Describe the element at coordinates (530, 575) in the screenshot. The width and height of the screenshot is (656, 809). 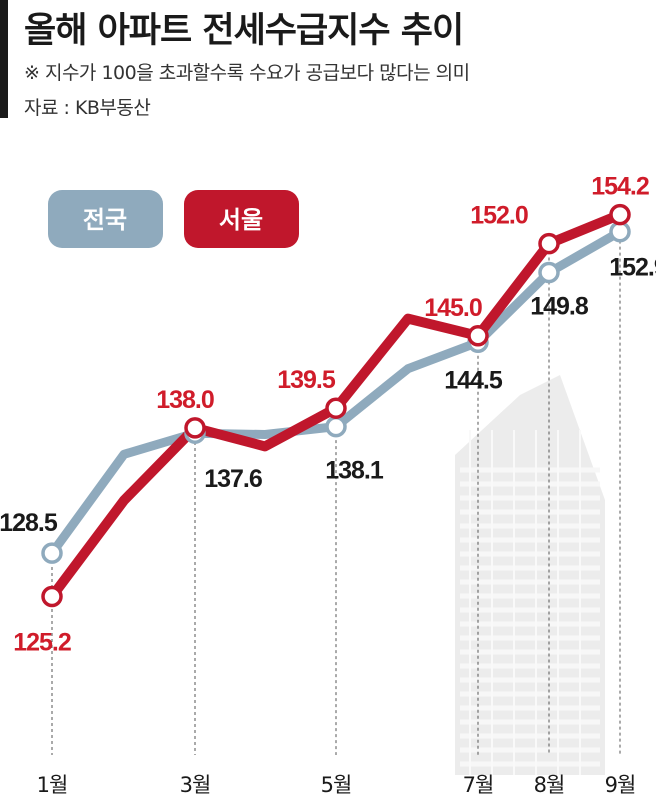
I see `background-building-illustration` at that location.